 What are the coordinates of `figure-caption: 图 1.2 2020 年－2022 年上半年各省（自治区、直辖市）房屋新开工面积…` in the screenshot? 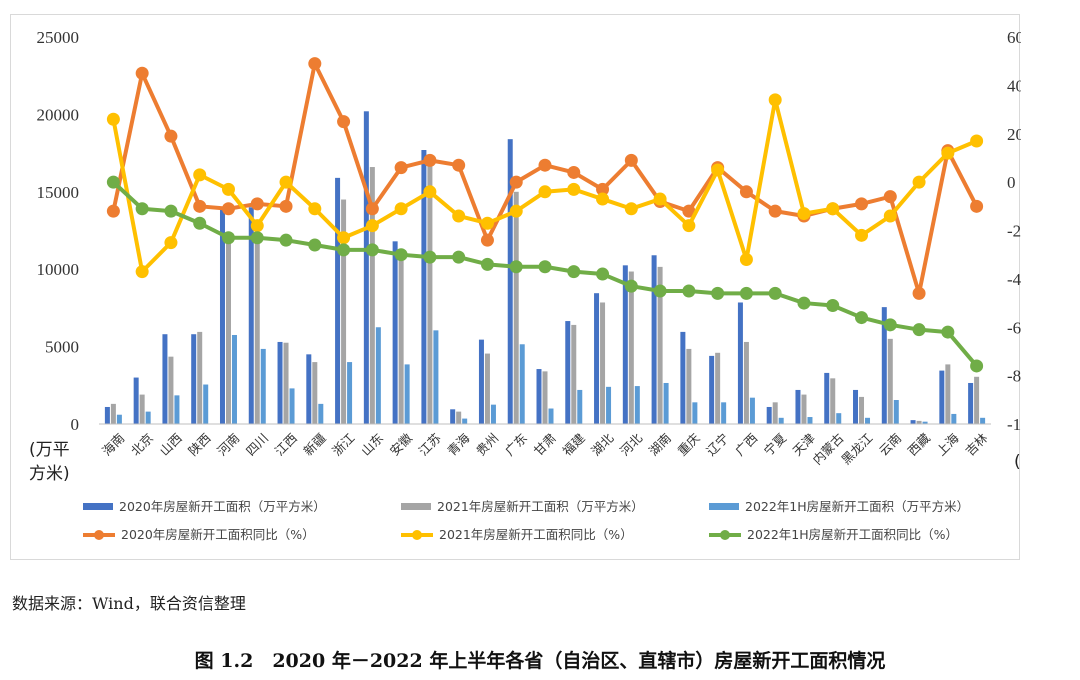 It's located at (540, 661).